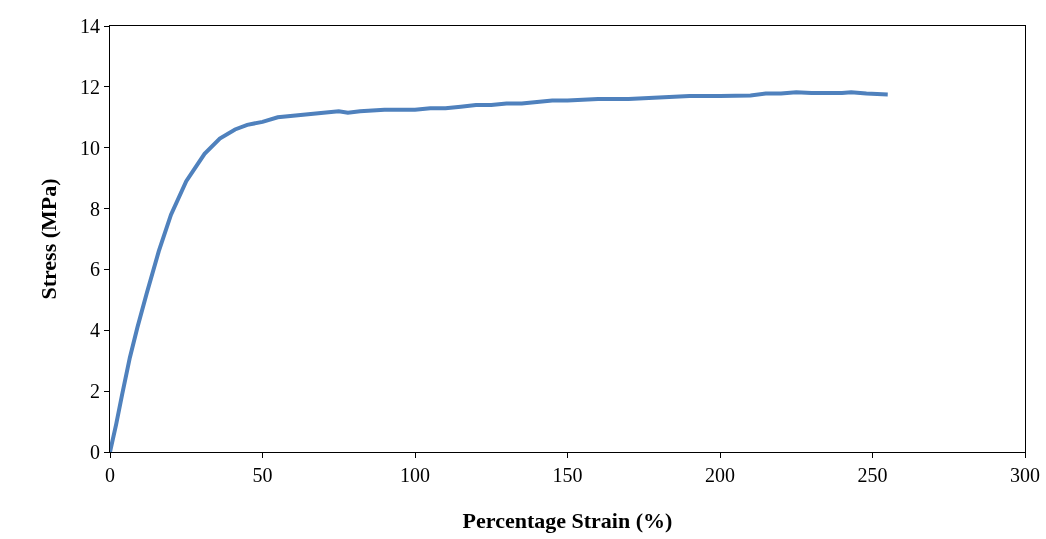  Describe the element at coordinates (90, 147) in the screenshot. I see `y-tick-label: 10` at that location.